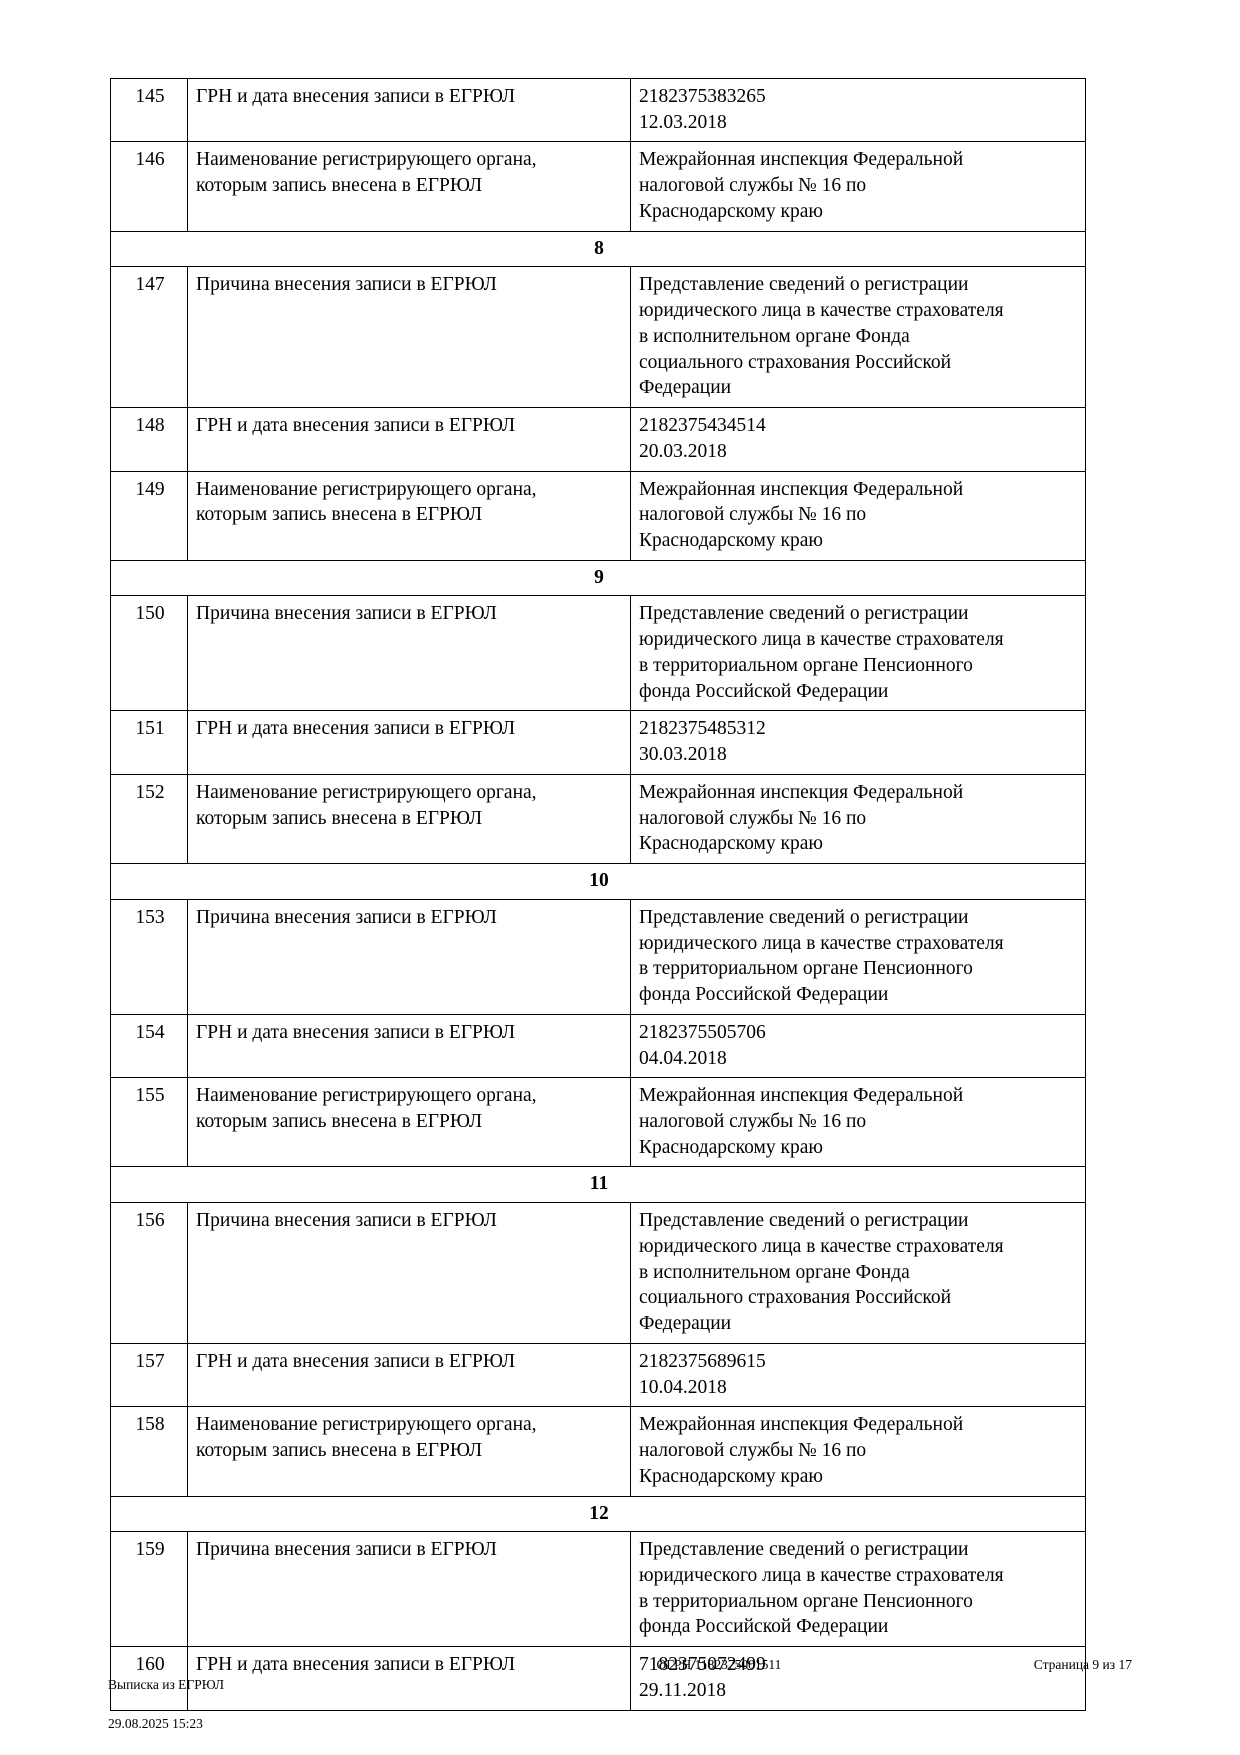  I want to click on section-number: 8, so click(598, 249).